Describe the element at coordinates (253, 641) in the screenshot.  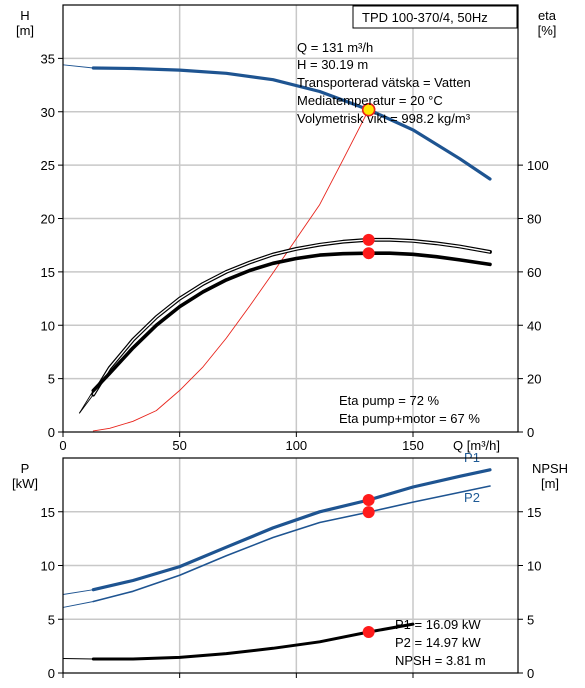
I see `series-NPSH` at that location.